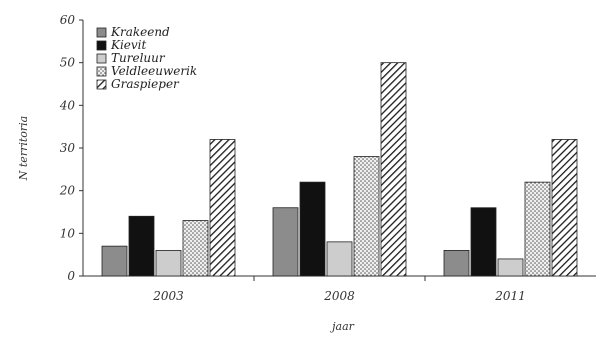 The height and width of the screenshot is (338, 603). I want to click on bar-graspieper-2008, so click(393, 169).